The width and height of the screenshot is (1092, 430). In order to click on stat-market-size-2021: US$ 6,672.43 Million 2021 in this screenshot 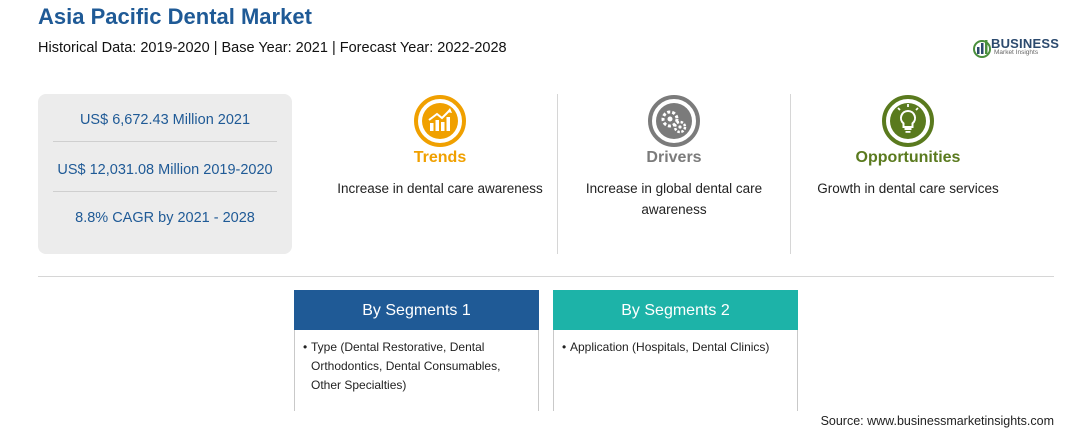, I will do `click(165, 120)`.